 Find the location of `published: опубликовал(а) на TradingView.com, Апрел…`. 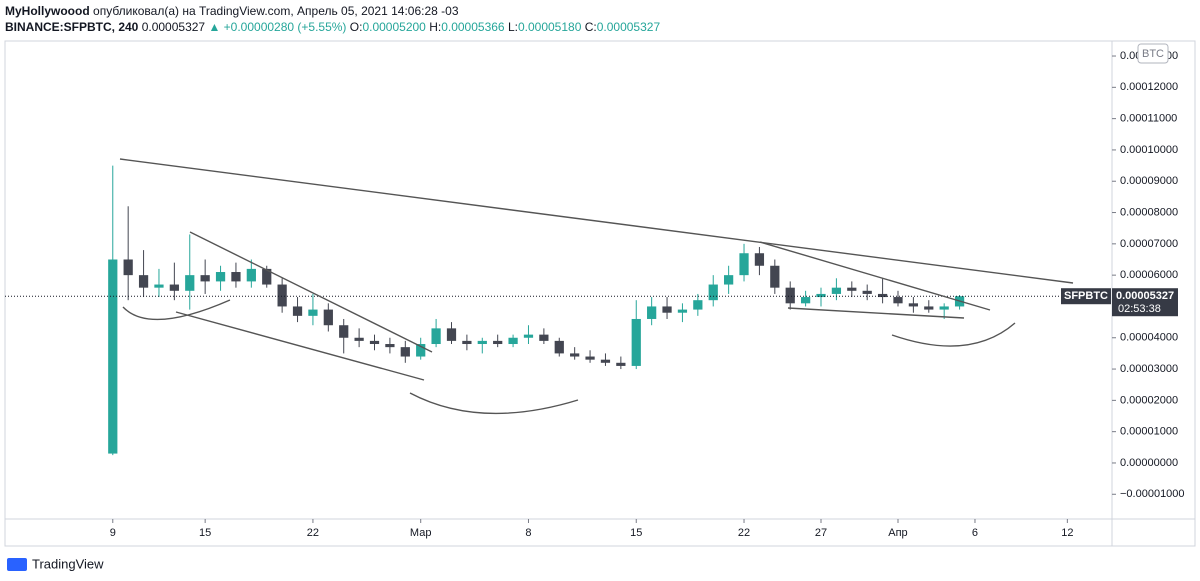

published: опубликовал(а) на TradingView.com, Апрел… is located at coordinates (276, 11).